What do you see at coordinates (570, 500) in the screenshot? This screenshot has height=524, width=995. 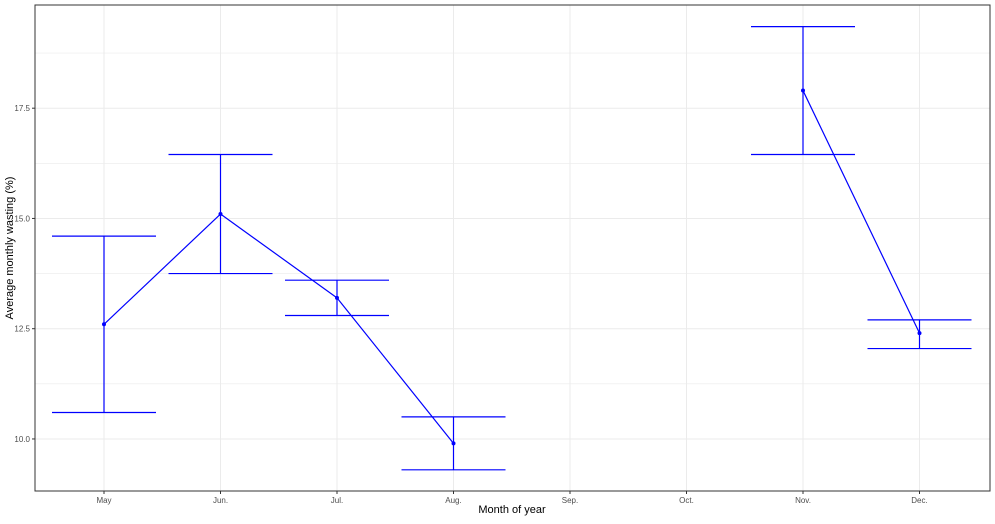 I see `x-tick-label: Sep.` at bounding box center [570, 500].